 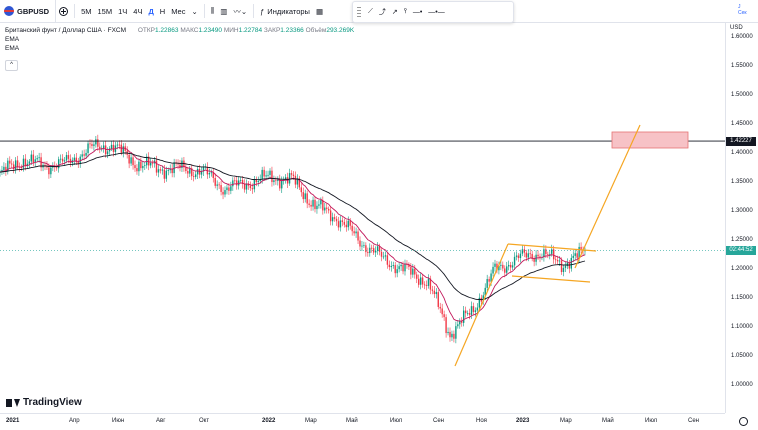 What do you see at coordinates (736, 28) in the screenshot?
I see `currency-label: USD` at bounding box center [736, 28].